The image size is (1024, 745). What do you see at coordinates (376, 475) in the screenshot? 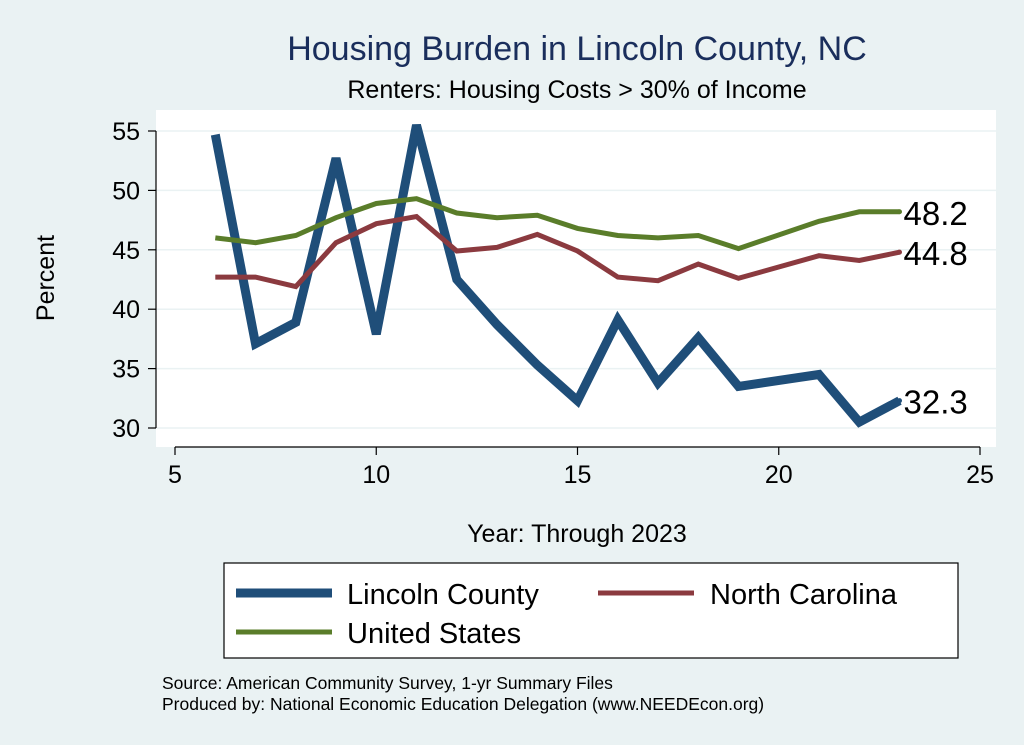
I see `x-tick-label-10: 10` at bounding box center [376, 475].